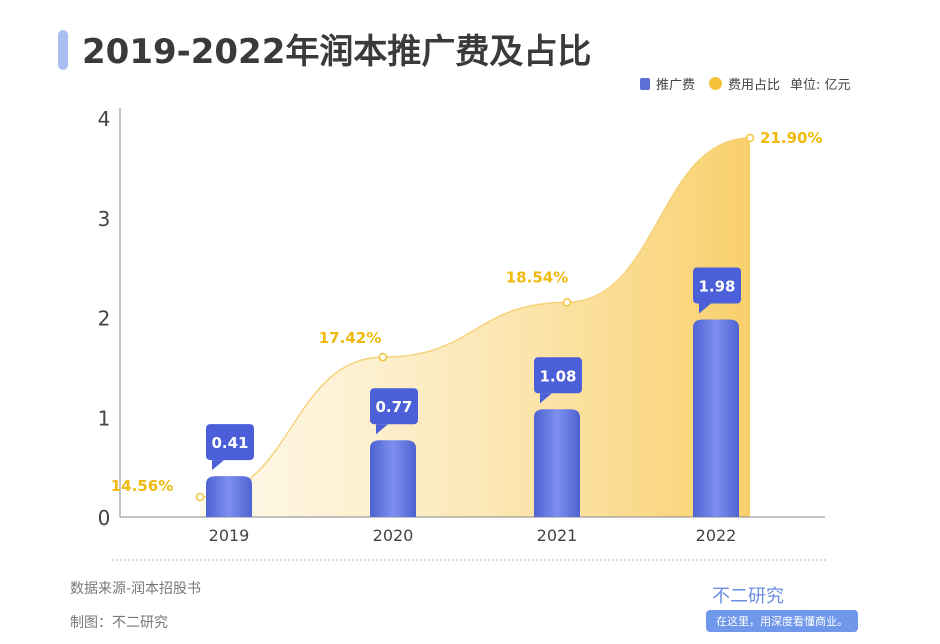 This screenshot has height=644, width=940. Describe the element at coordinates (716, 83) in the screenshot. I see `legend-line-swatch` at that location.